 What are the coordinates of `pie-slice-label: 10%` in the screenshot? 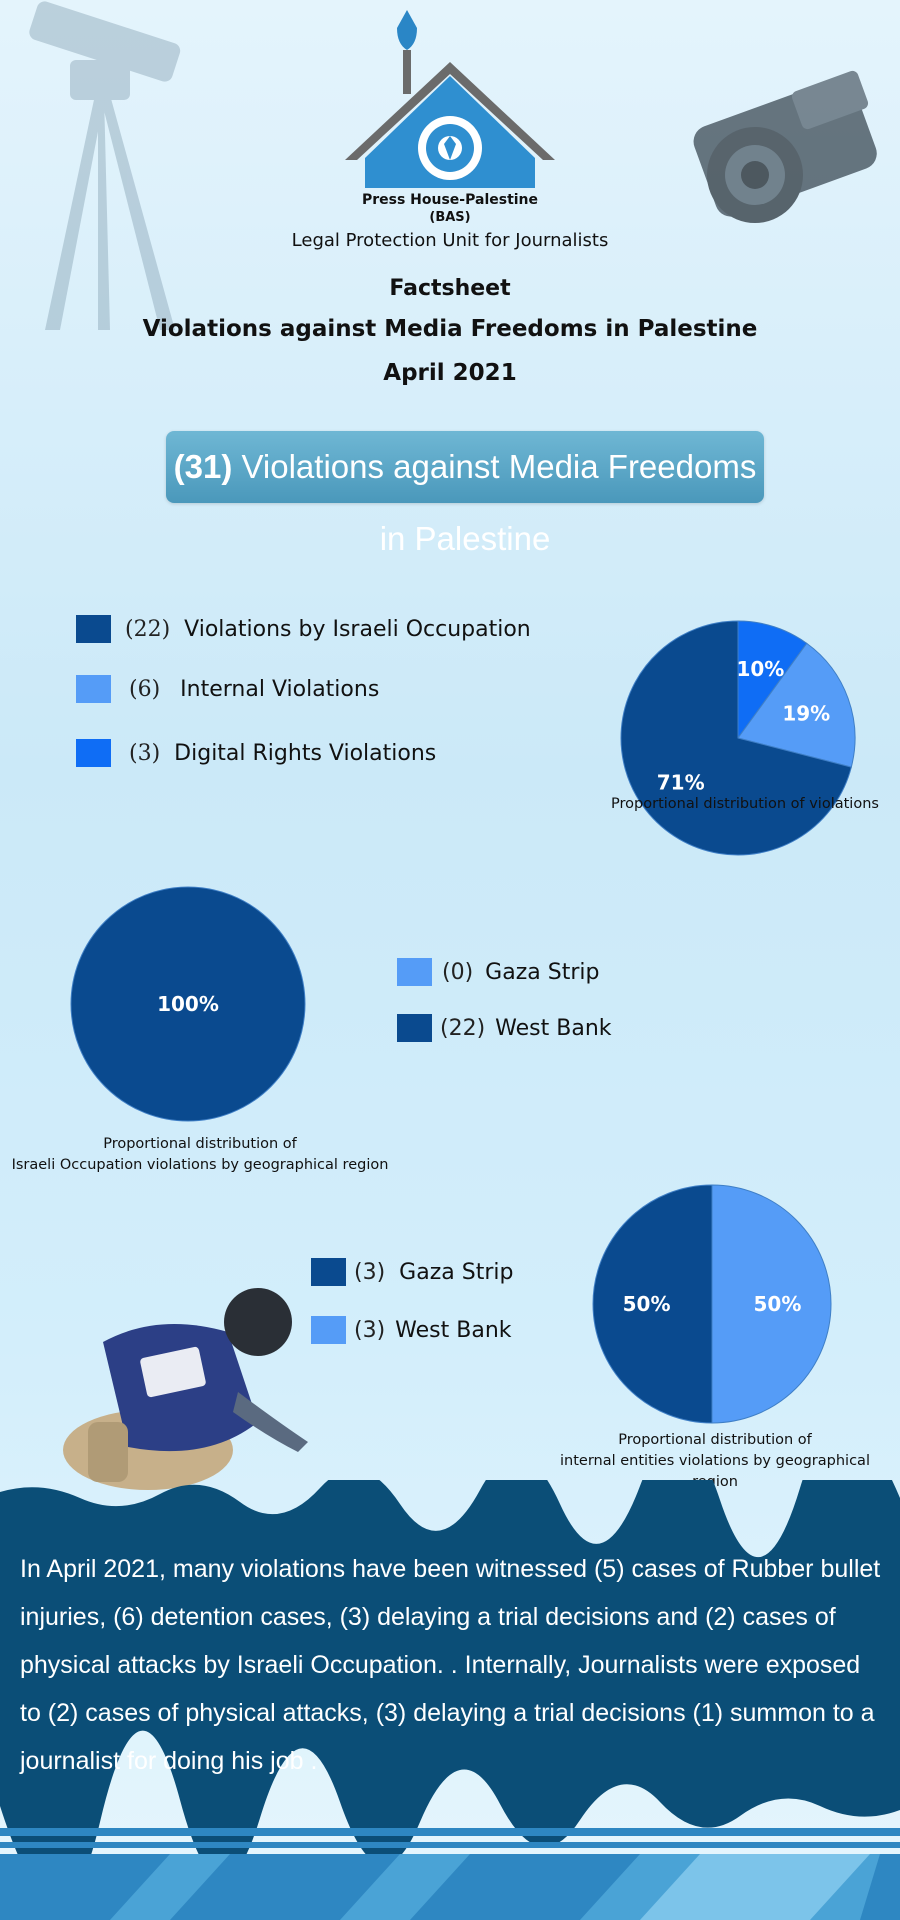 It's located at (760, 669).